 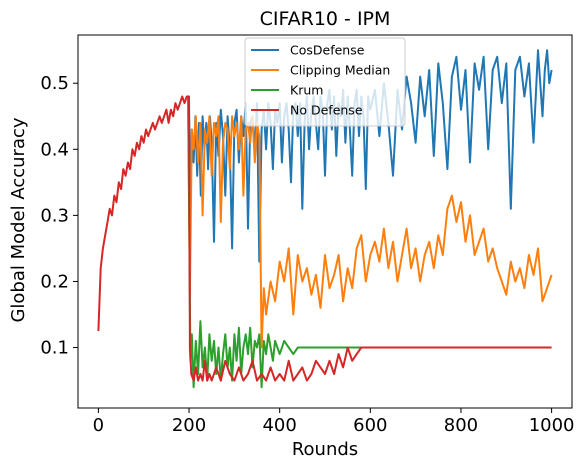 What do you see at coordinates (306, 90) in the screenshot?
I see `legend-label-krum: Krum` at bounding box center [306, 90].